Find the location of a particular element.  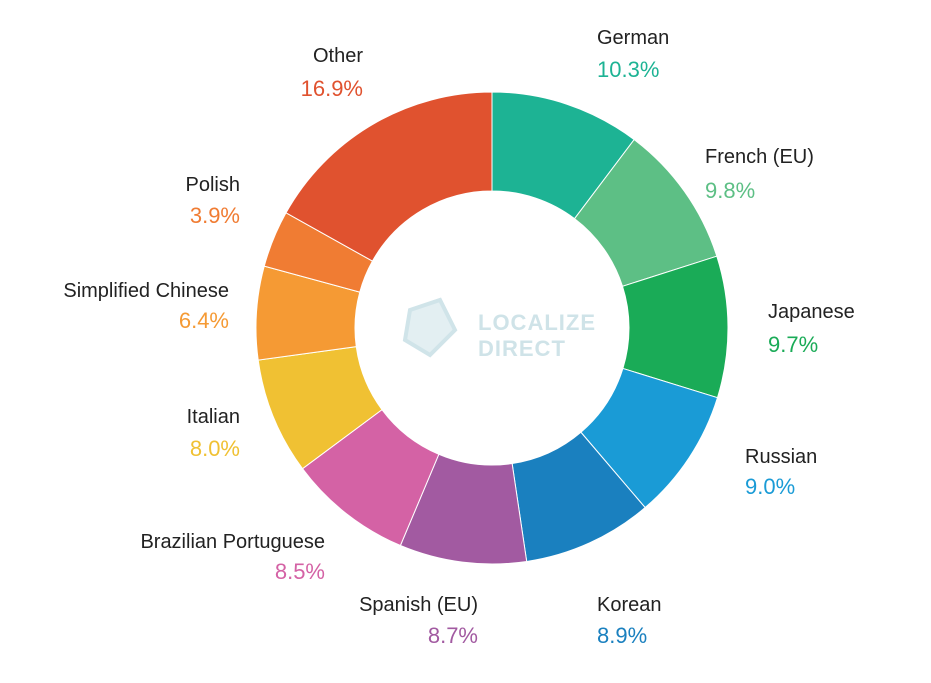

slice-label: Brazilian Portuguese is located at coordinates (232, 542).